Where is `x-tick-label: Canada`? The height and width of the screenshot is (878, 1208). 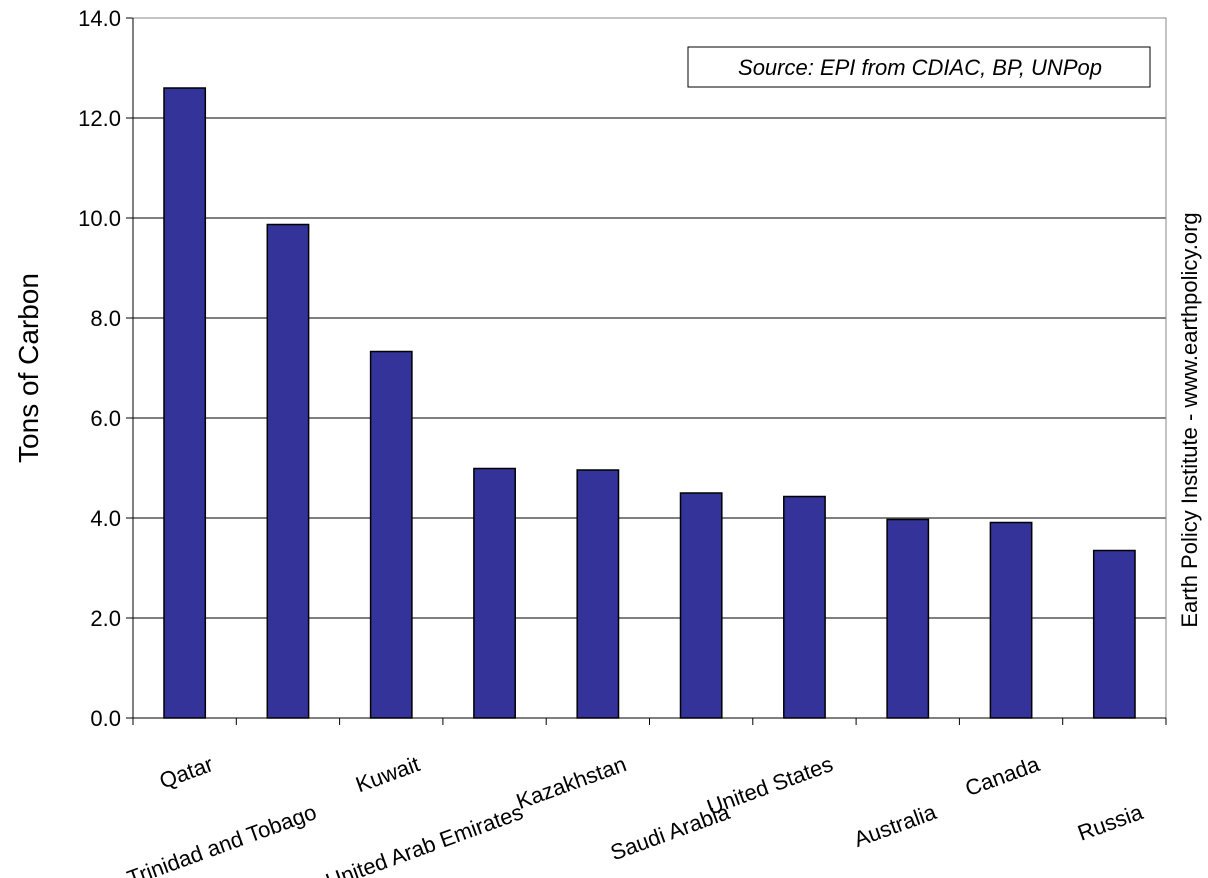 x-tick-label: Canada is located at coordinates (1003, 776).